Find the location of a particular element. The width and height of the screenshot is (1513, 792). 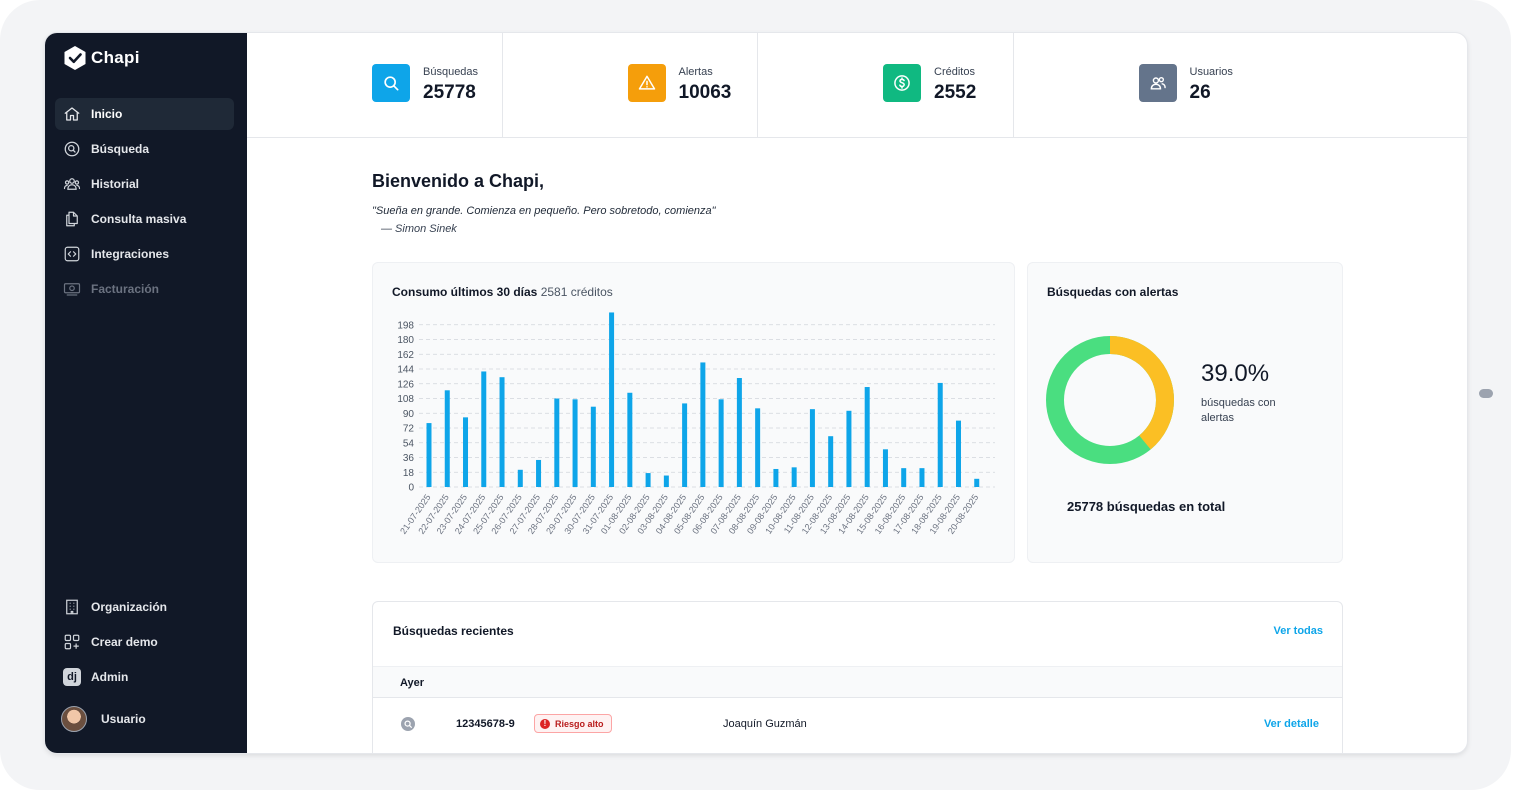

sidebar-item-label: Consulta masiva is located at coordinates (139, 219).